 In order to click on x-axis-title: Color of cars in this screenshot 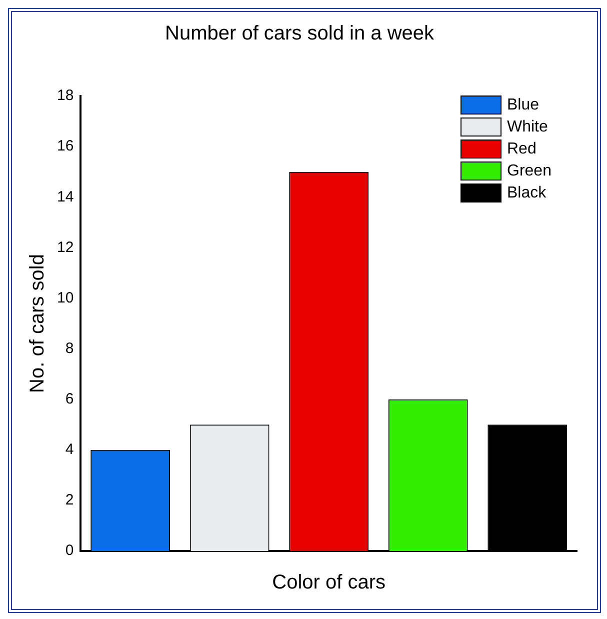, I will do `click(329, 583)`.